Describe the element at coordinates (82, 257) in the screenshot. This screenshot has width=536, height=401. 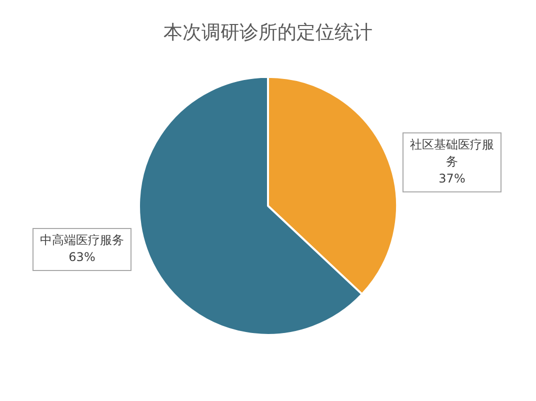
I see `data-label: 63%` at that location.